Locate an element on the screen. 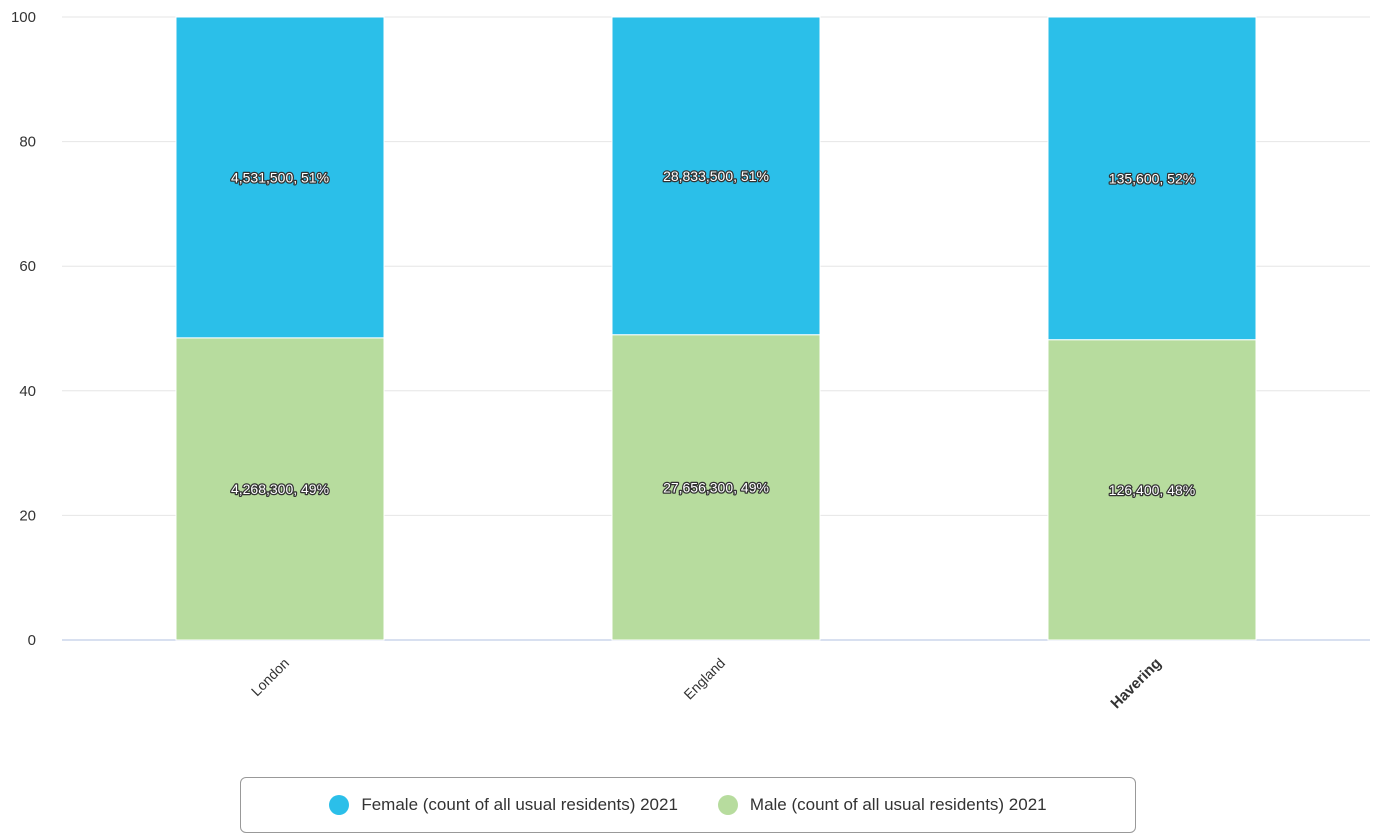 The image size is (1375, 837). y-tick-label-40: 40 is located at coordinates (27, 391).